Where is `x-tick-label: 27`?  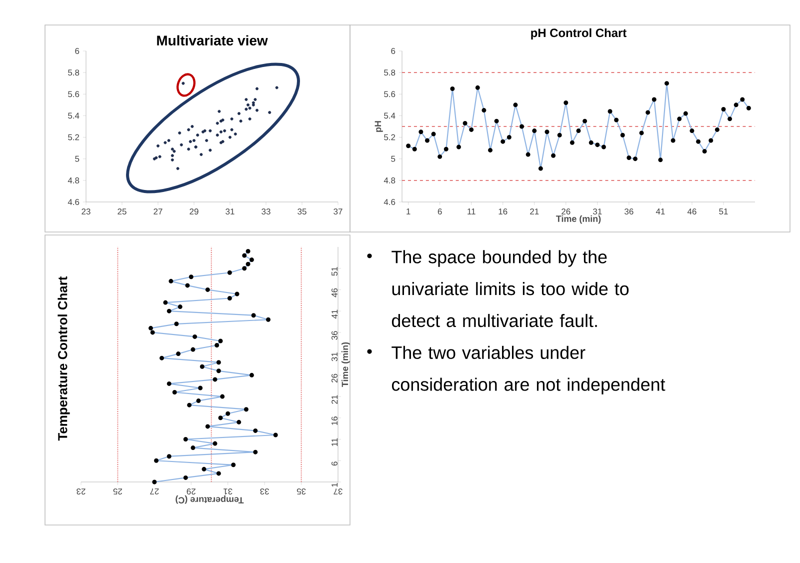
x-tick-label: 27 is located at coordinates (158, 211).